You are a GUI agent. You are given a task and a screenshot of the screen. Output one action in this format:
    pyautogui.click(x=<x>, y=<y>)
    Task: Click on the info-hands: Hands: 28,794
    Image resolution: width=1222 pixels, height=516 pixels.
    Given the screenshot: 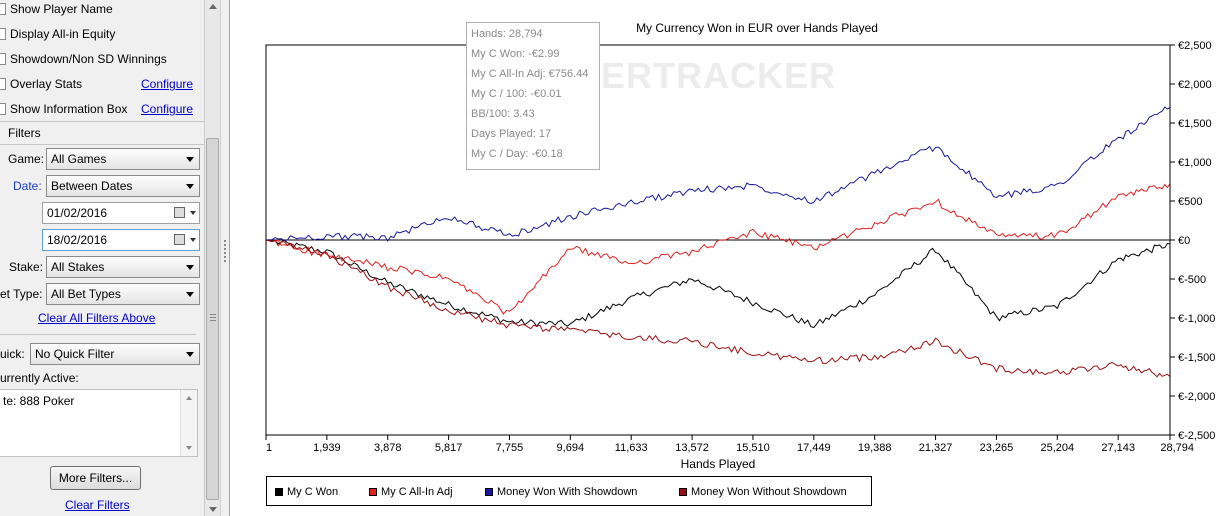 What is the action you would take?
    pyautogui.click(x=507, y=34)
    